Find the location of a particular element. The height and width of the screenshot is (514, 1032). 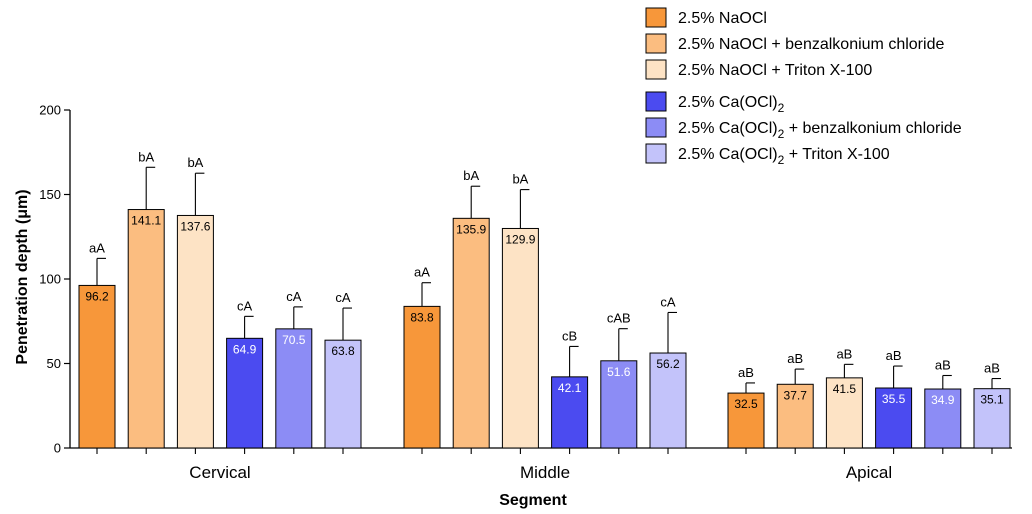

legend-label: 2.5% Ca(OCl)2 + Triton X-100 is located at coordinates (784, 156).